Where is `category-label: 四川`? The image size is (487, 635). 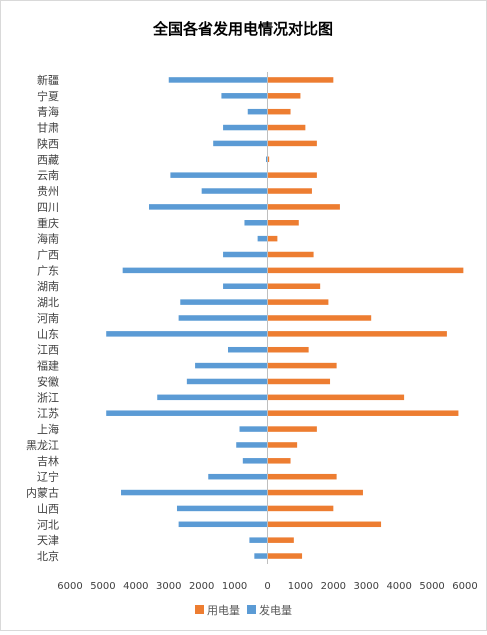 category-label: 四川 is located at coordinates (48, 207).